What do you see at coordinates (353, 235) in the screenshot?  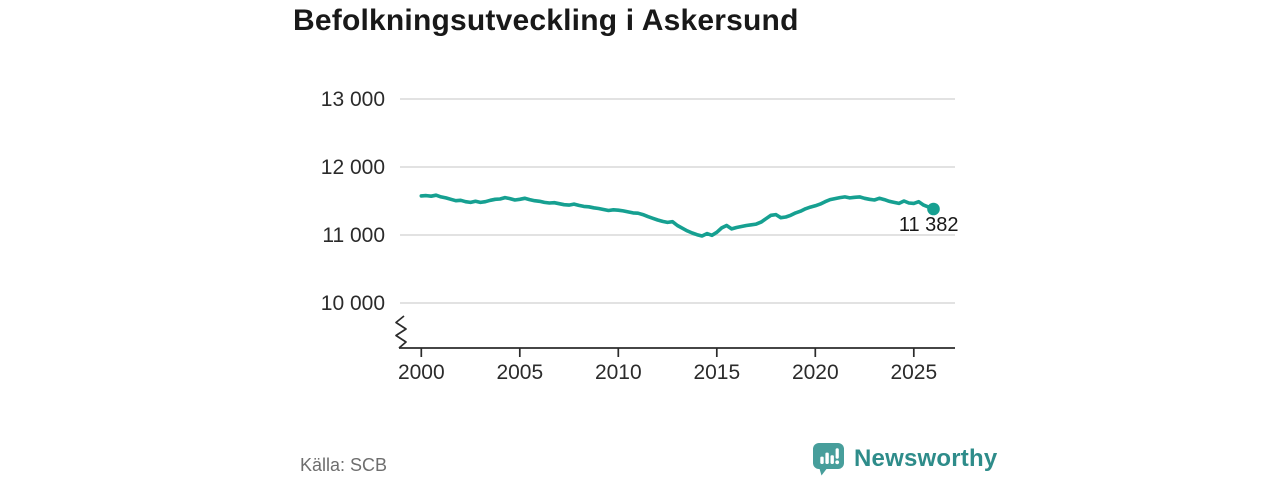 I see `y-tick-label: 11 000` at bounding box center [353, 235].